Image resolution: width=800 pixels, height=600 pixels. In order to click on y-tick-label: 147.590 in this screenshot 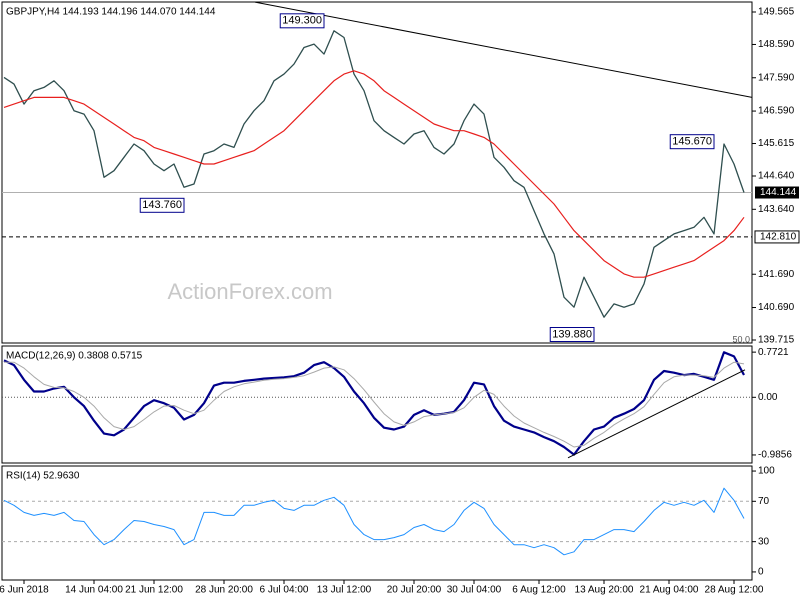, I will do `click(776, 77)`.